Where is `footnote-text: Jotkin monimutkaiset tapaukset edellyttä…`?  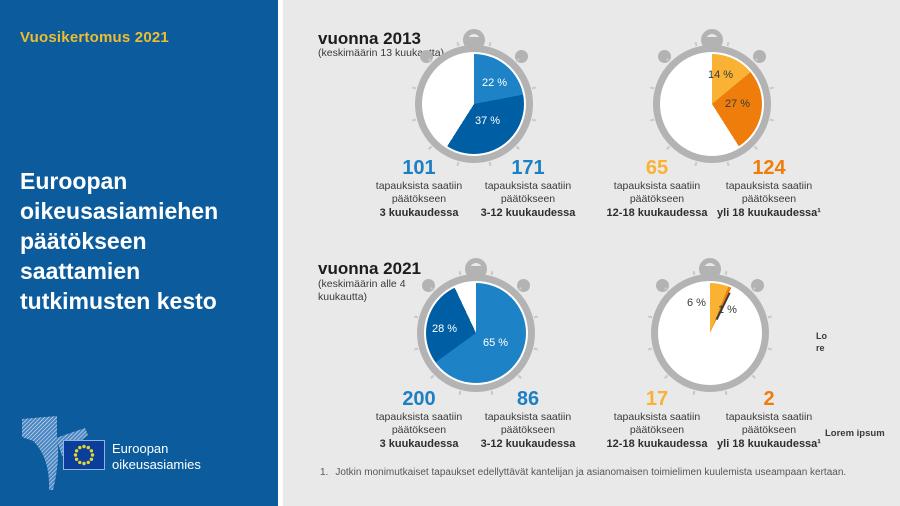
footnote-text: Jotkin monimutkaiset tapaukset edellyttä… is located at coordinates (591, 472).